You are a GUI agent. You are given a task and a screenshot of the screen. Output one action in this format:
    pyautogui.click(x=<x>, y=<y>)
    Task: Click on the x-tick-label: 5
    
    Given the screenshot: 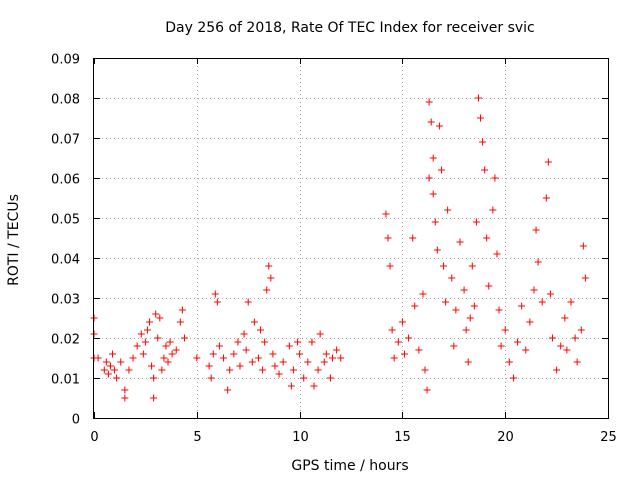 What is the action you would take?
    pyautogui.click(x=197, y=437)
    